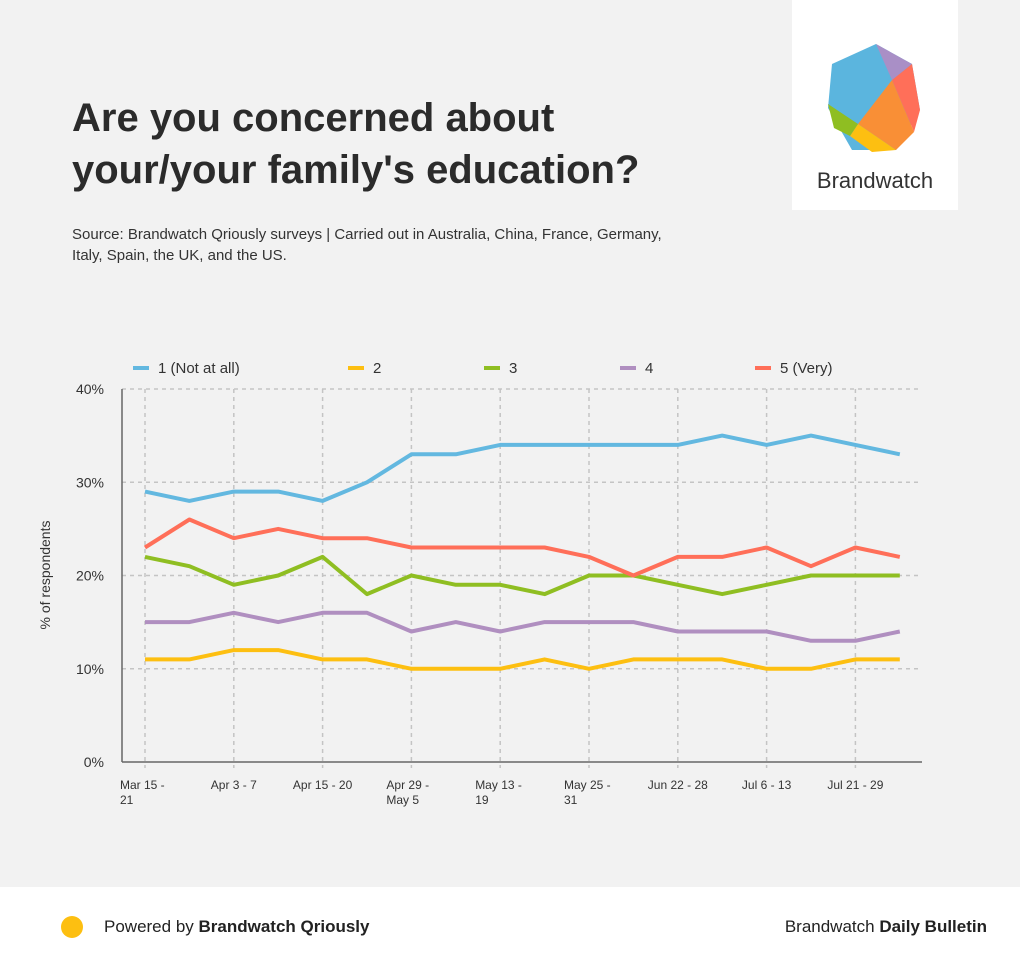 This screenshot has width=1020, height=963. I want to click on powered-by: Powered by Brandwatch Qriously, so click(236, 927).